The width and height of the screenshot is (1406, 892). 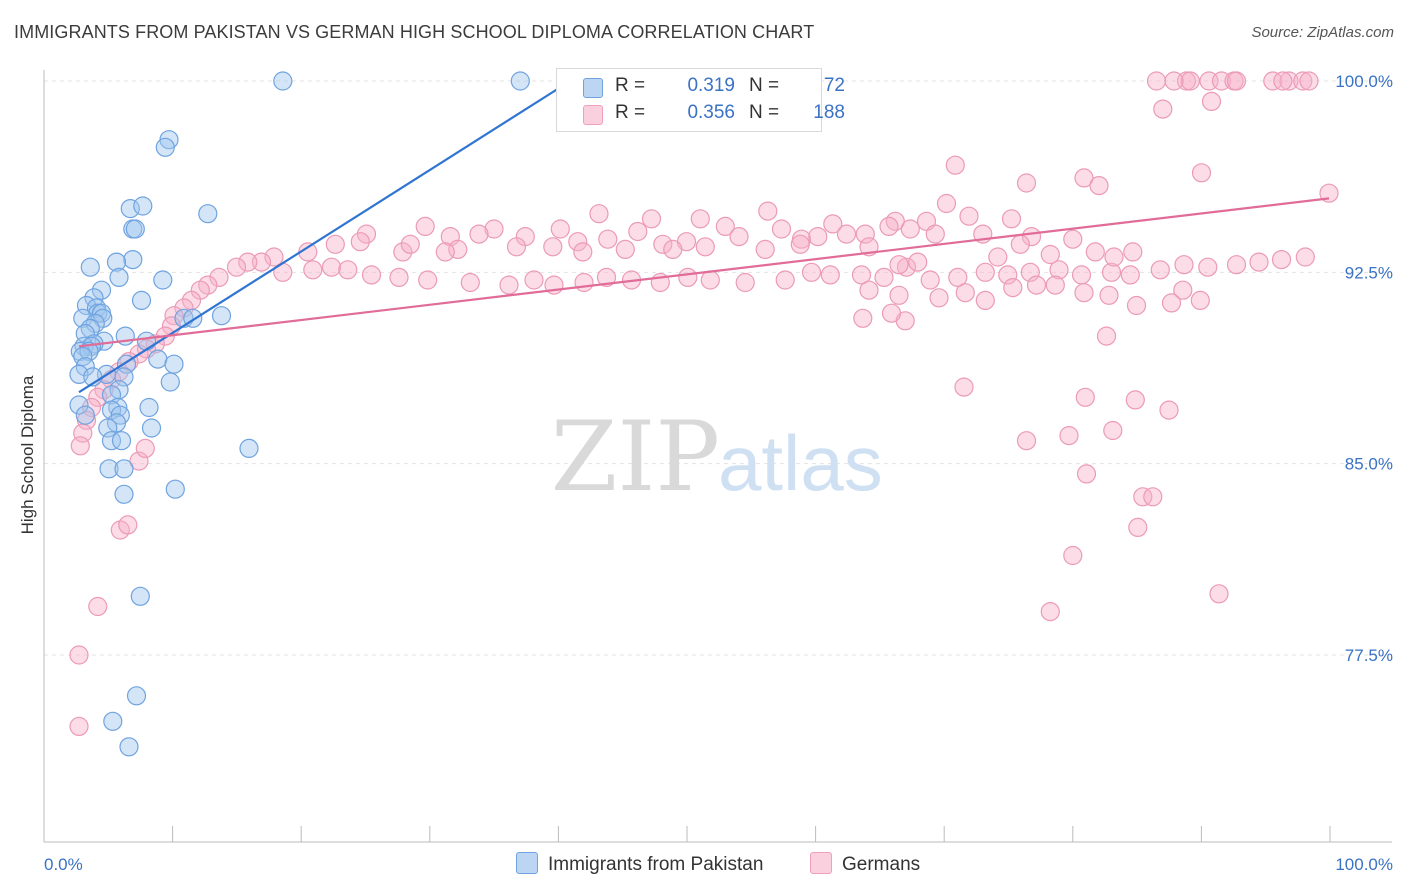 What do you see at coordinates (764, 112) in the screenshot?
I see `legend-n-label: N =` at bounding box center [764, 112].